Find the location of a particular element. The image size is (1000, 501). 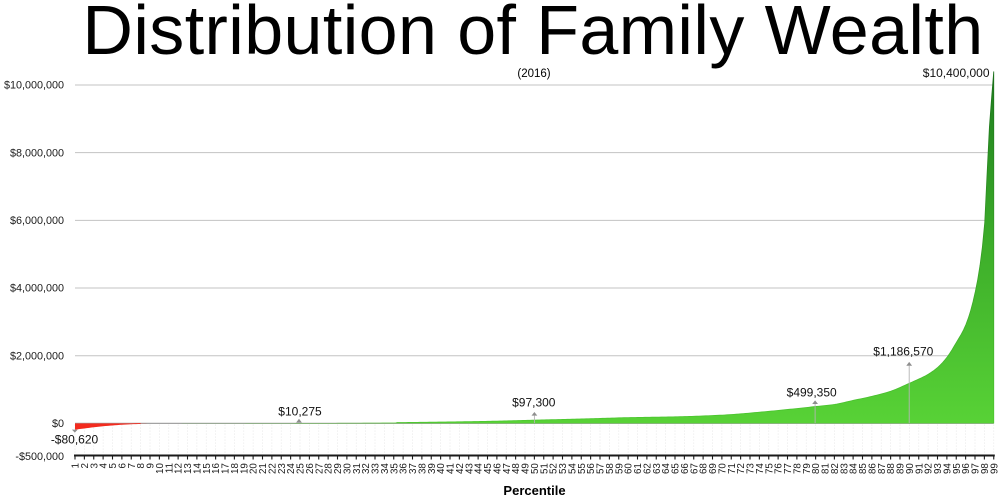

svg-text: 75 is located at coordinates (769, 468).